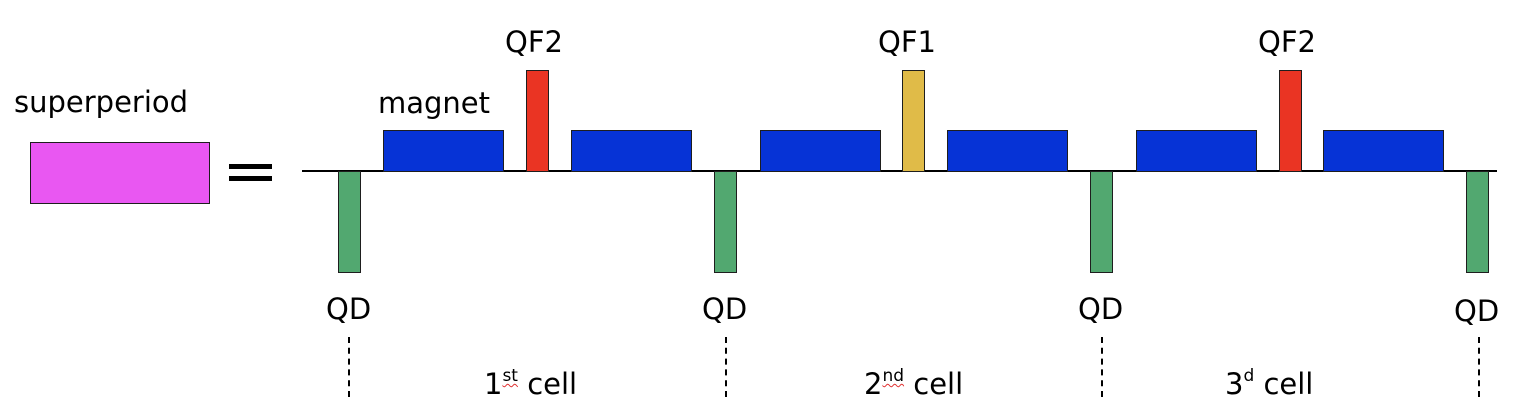  I want to click on qf1-quadrupole, so click(913, 121).